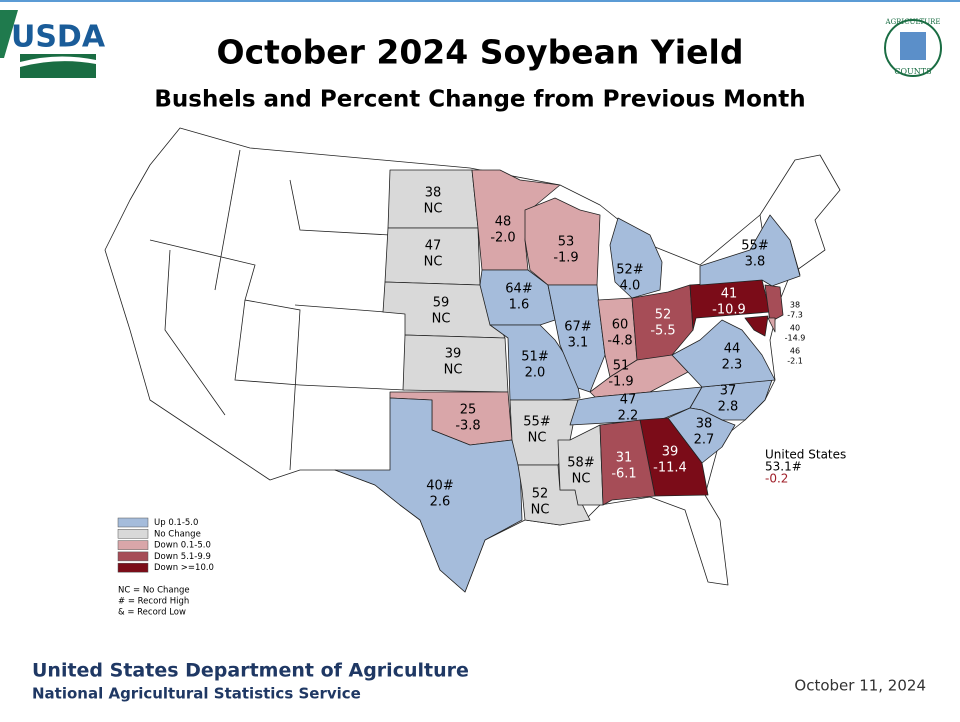 The image size is (960, 722). Describe the element at coordinates (439, 486) in the screenshot. I see `state-yield: 40#` at that location.